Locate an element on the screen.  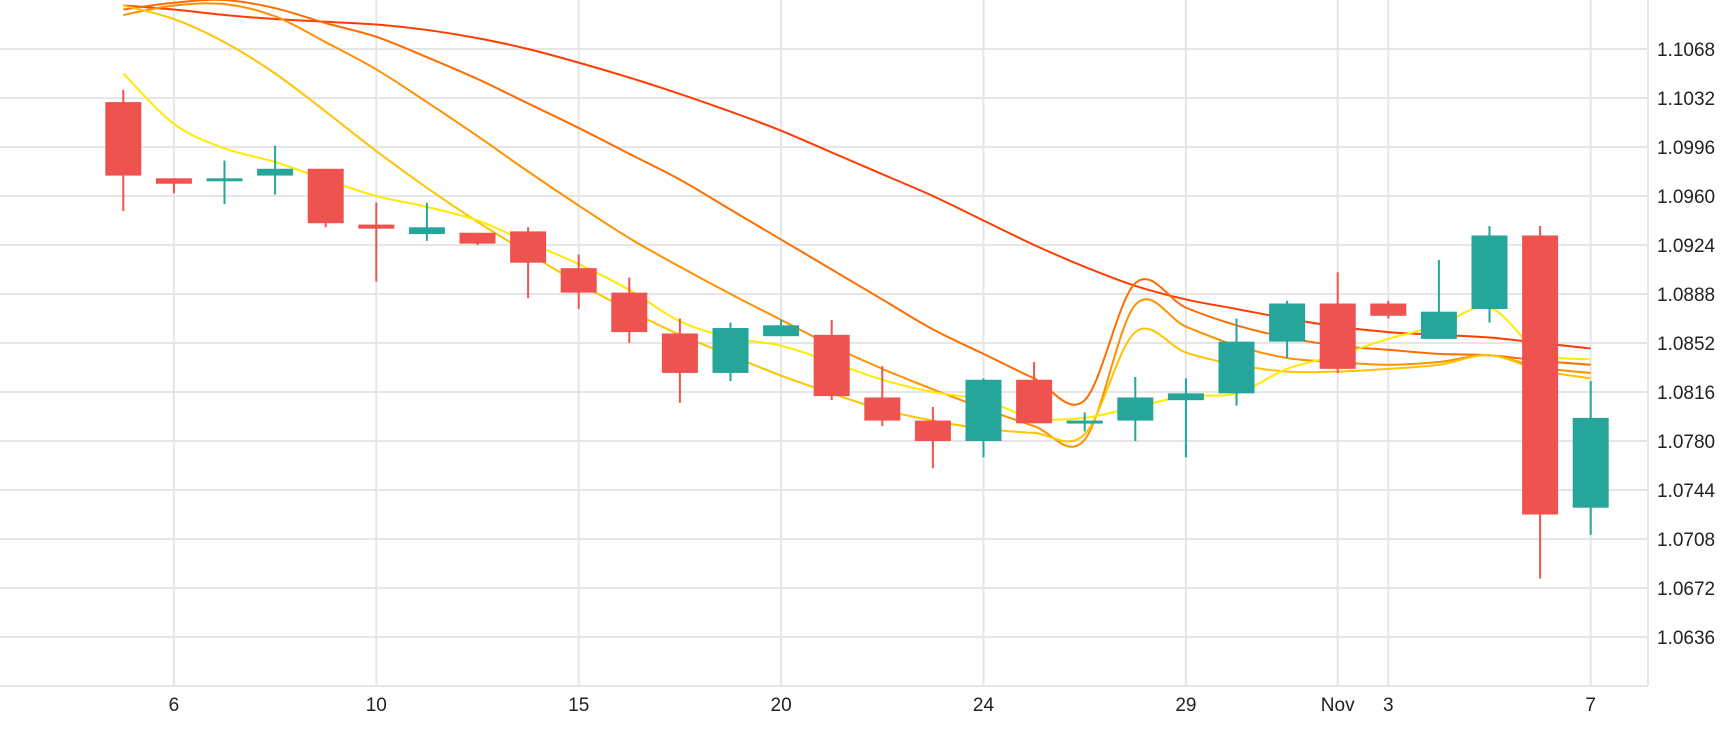
x-tick-label: 24 is located at coordinates (984, 705).